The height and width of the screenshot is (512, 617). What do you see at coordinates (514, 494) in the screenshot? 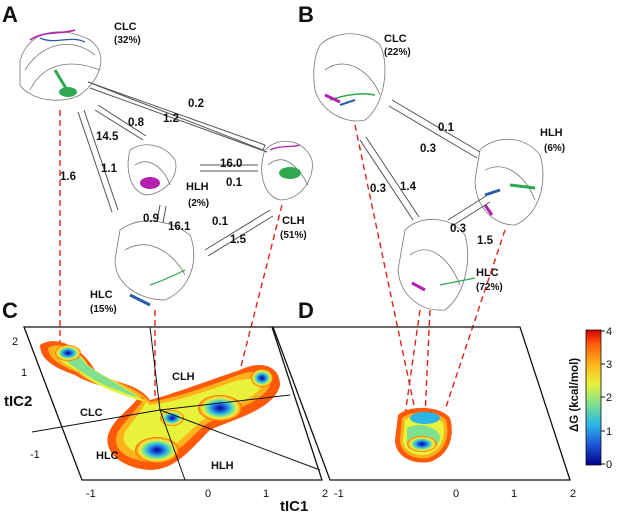
I see `xtick-d-2: 1` at bounding box center [514, 494].